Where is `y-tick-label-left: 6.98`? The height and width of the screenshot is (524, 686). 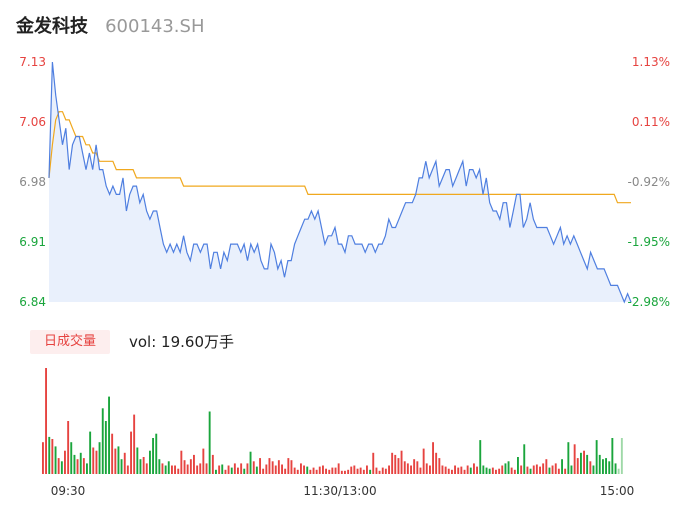 y-tick-label-left: 6.98 is located at coordinates (32, 182).